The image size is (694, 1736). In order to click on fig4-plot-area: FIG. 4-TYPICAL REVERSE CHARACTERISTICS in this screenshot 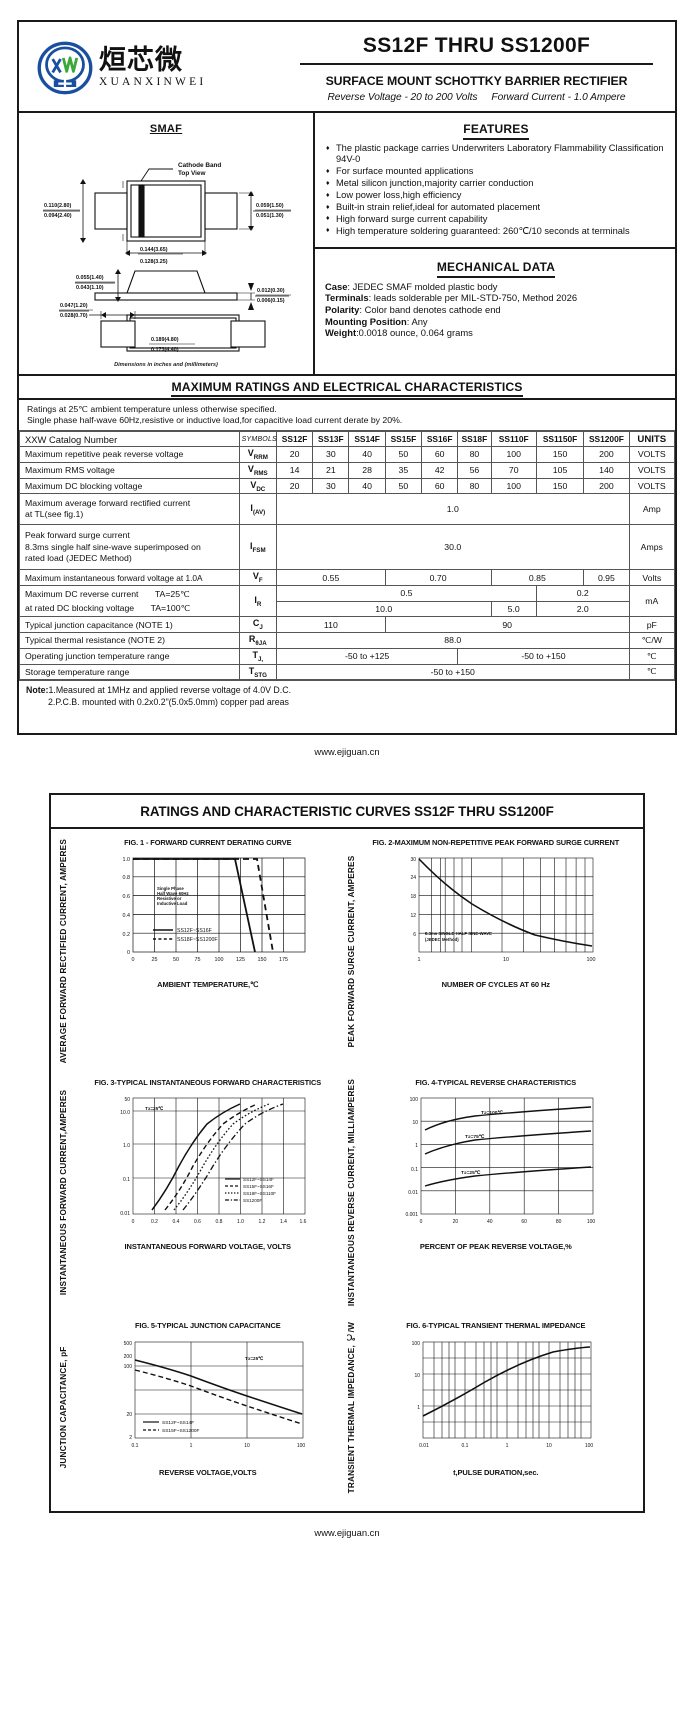, I will do `click(496, 1192)`.